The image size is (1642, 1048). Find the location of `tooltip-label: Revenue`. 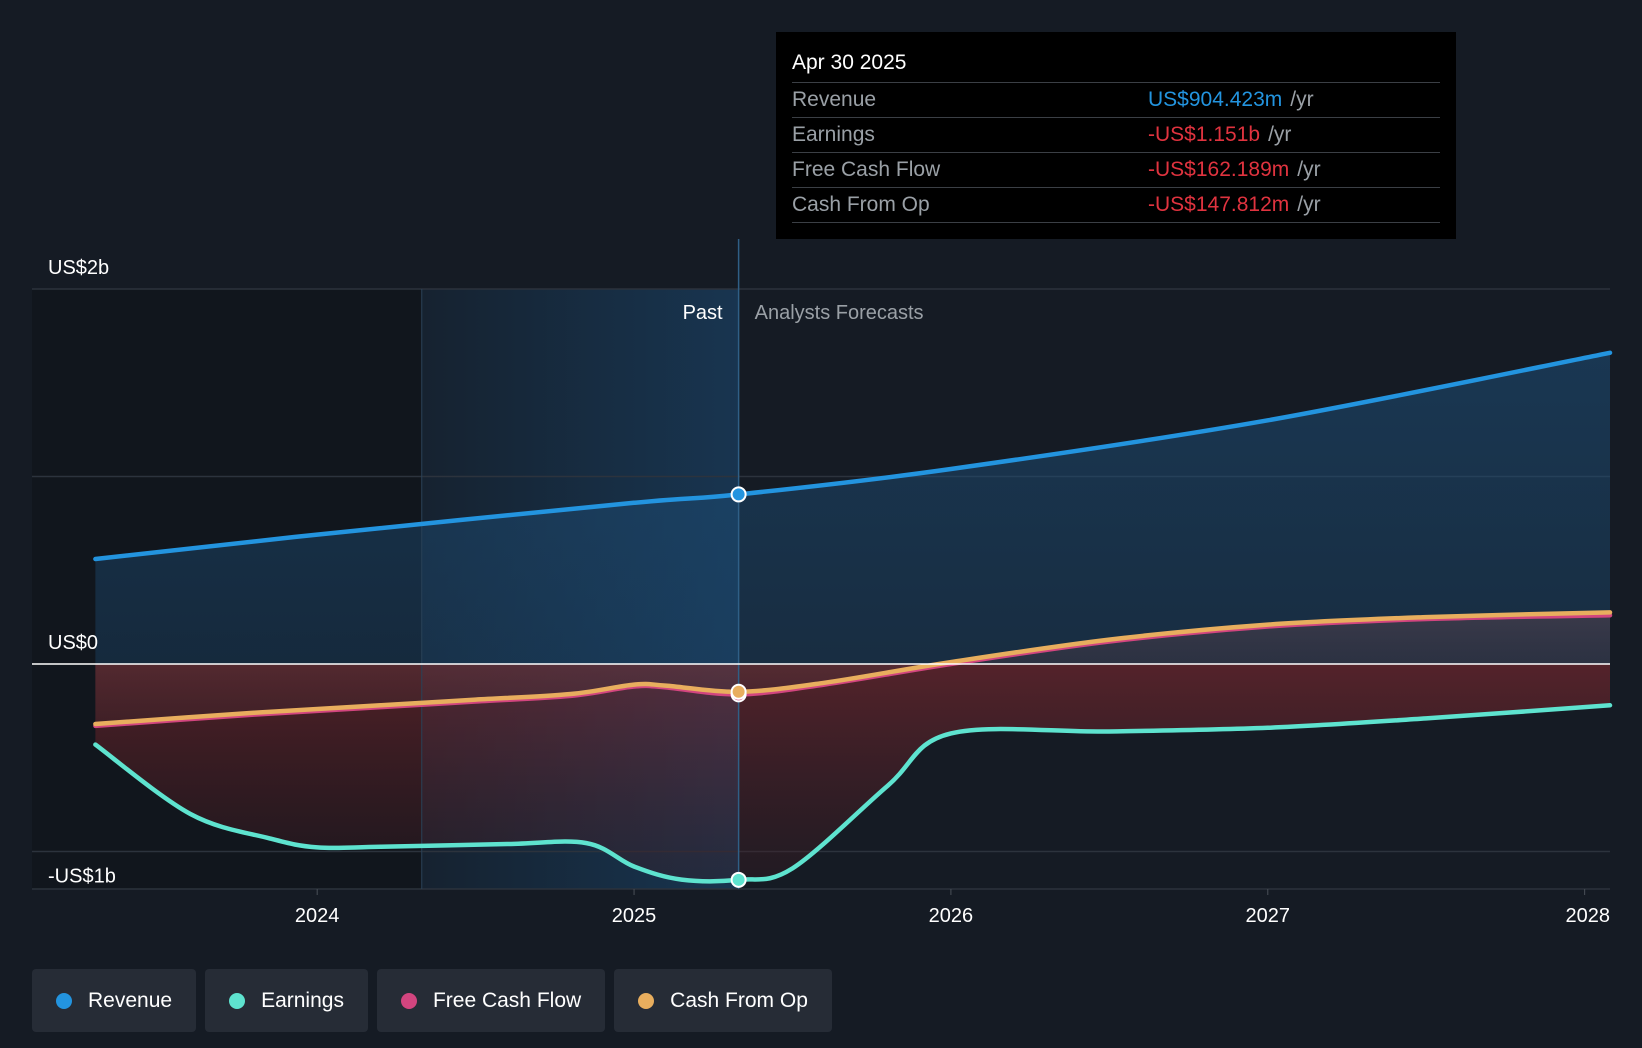

tooltip-label: Revenue is located at coordinates (834, 99).